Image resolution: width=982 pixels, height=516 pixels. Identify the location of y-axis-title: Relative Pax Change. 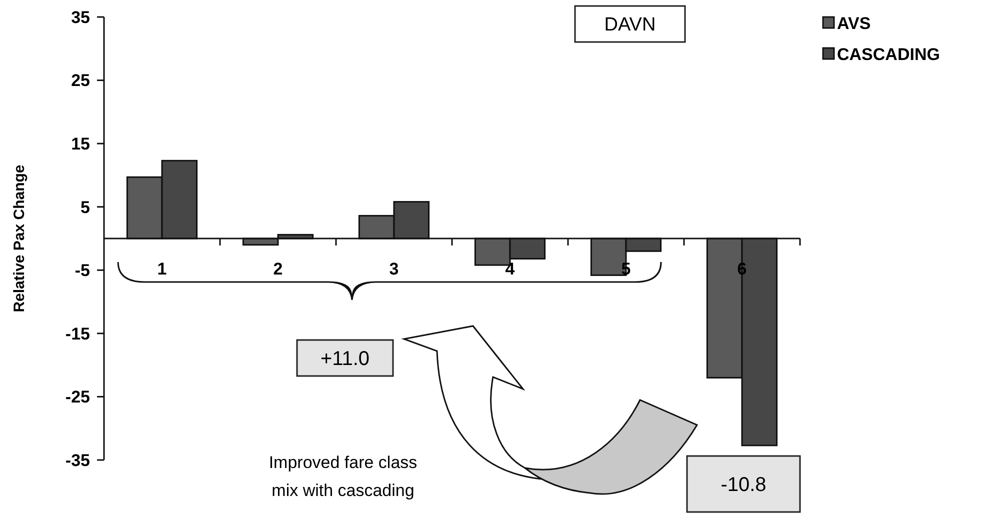
(19, 238).